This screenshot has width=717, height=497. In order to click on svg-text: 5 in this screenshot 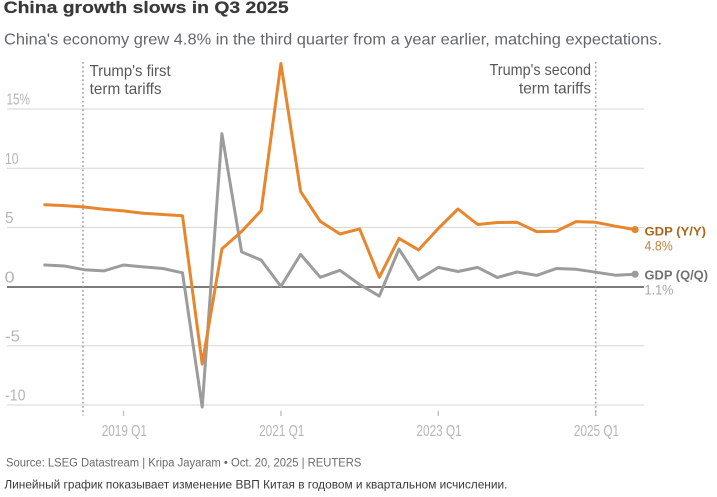, I will do `click(9, 218)`.